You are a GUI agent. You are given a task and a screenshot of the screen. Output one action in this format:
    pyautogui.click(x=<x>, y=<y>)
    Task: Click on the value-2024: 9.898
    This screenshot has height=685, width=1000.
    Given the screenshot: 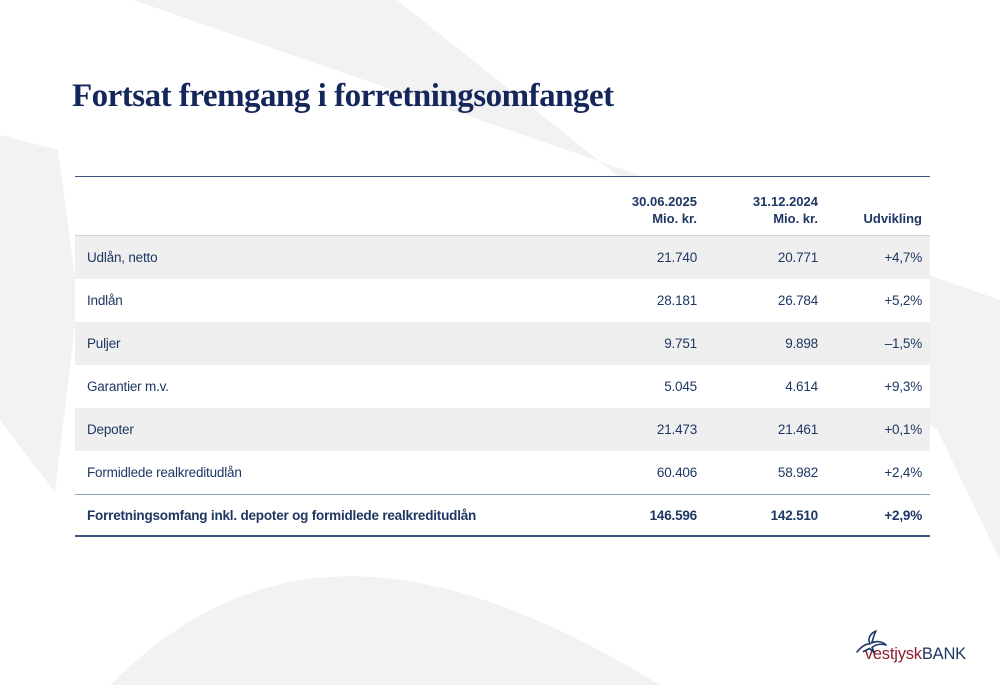 What is the action you would take?
    pyautogui.click(x=801, y=343)
    